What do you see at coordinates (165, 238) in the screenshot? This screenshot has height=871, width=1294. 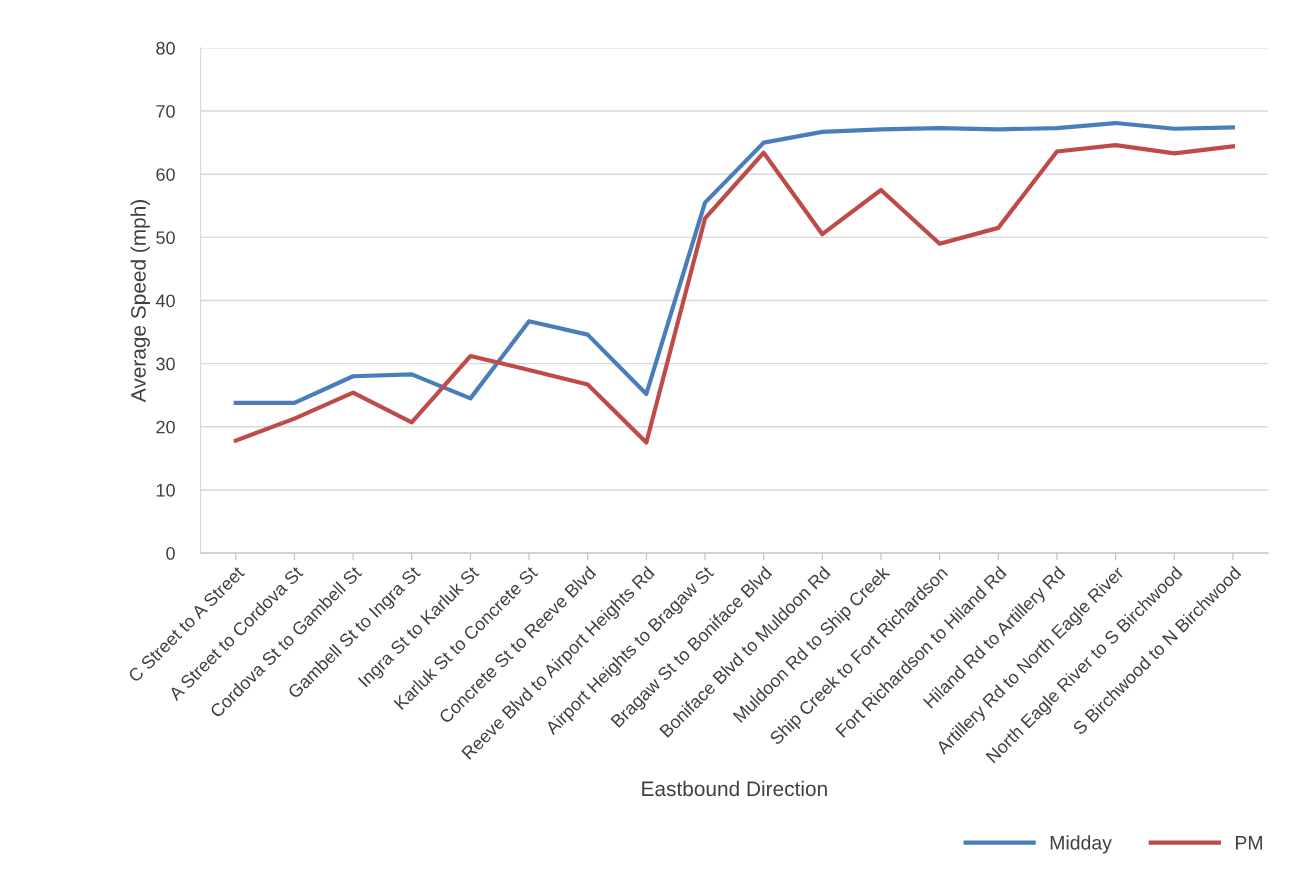 I see `y-tick-label: 50` at bounding box center [165, 238].